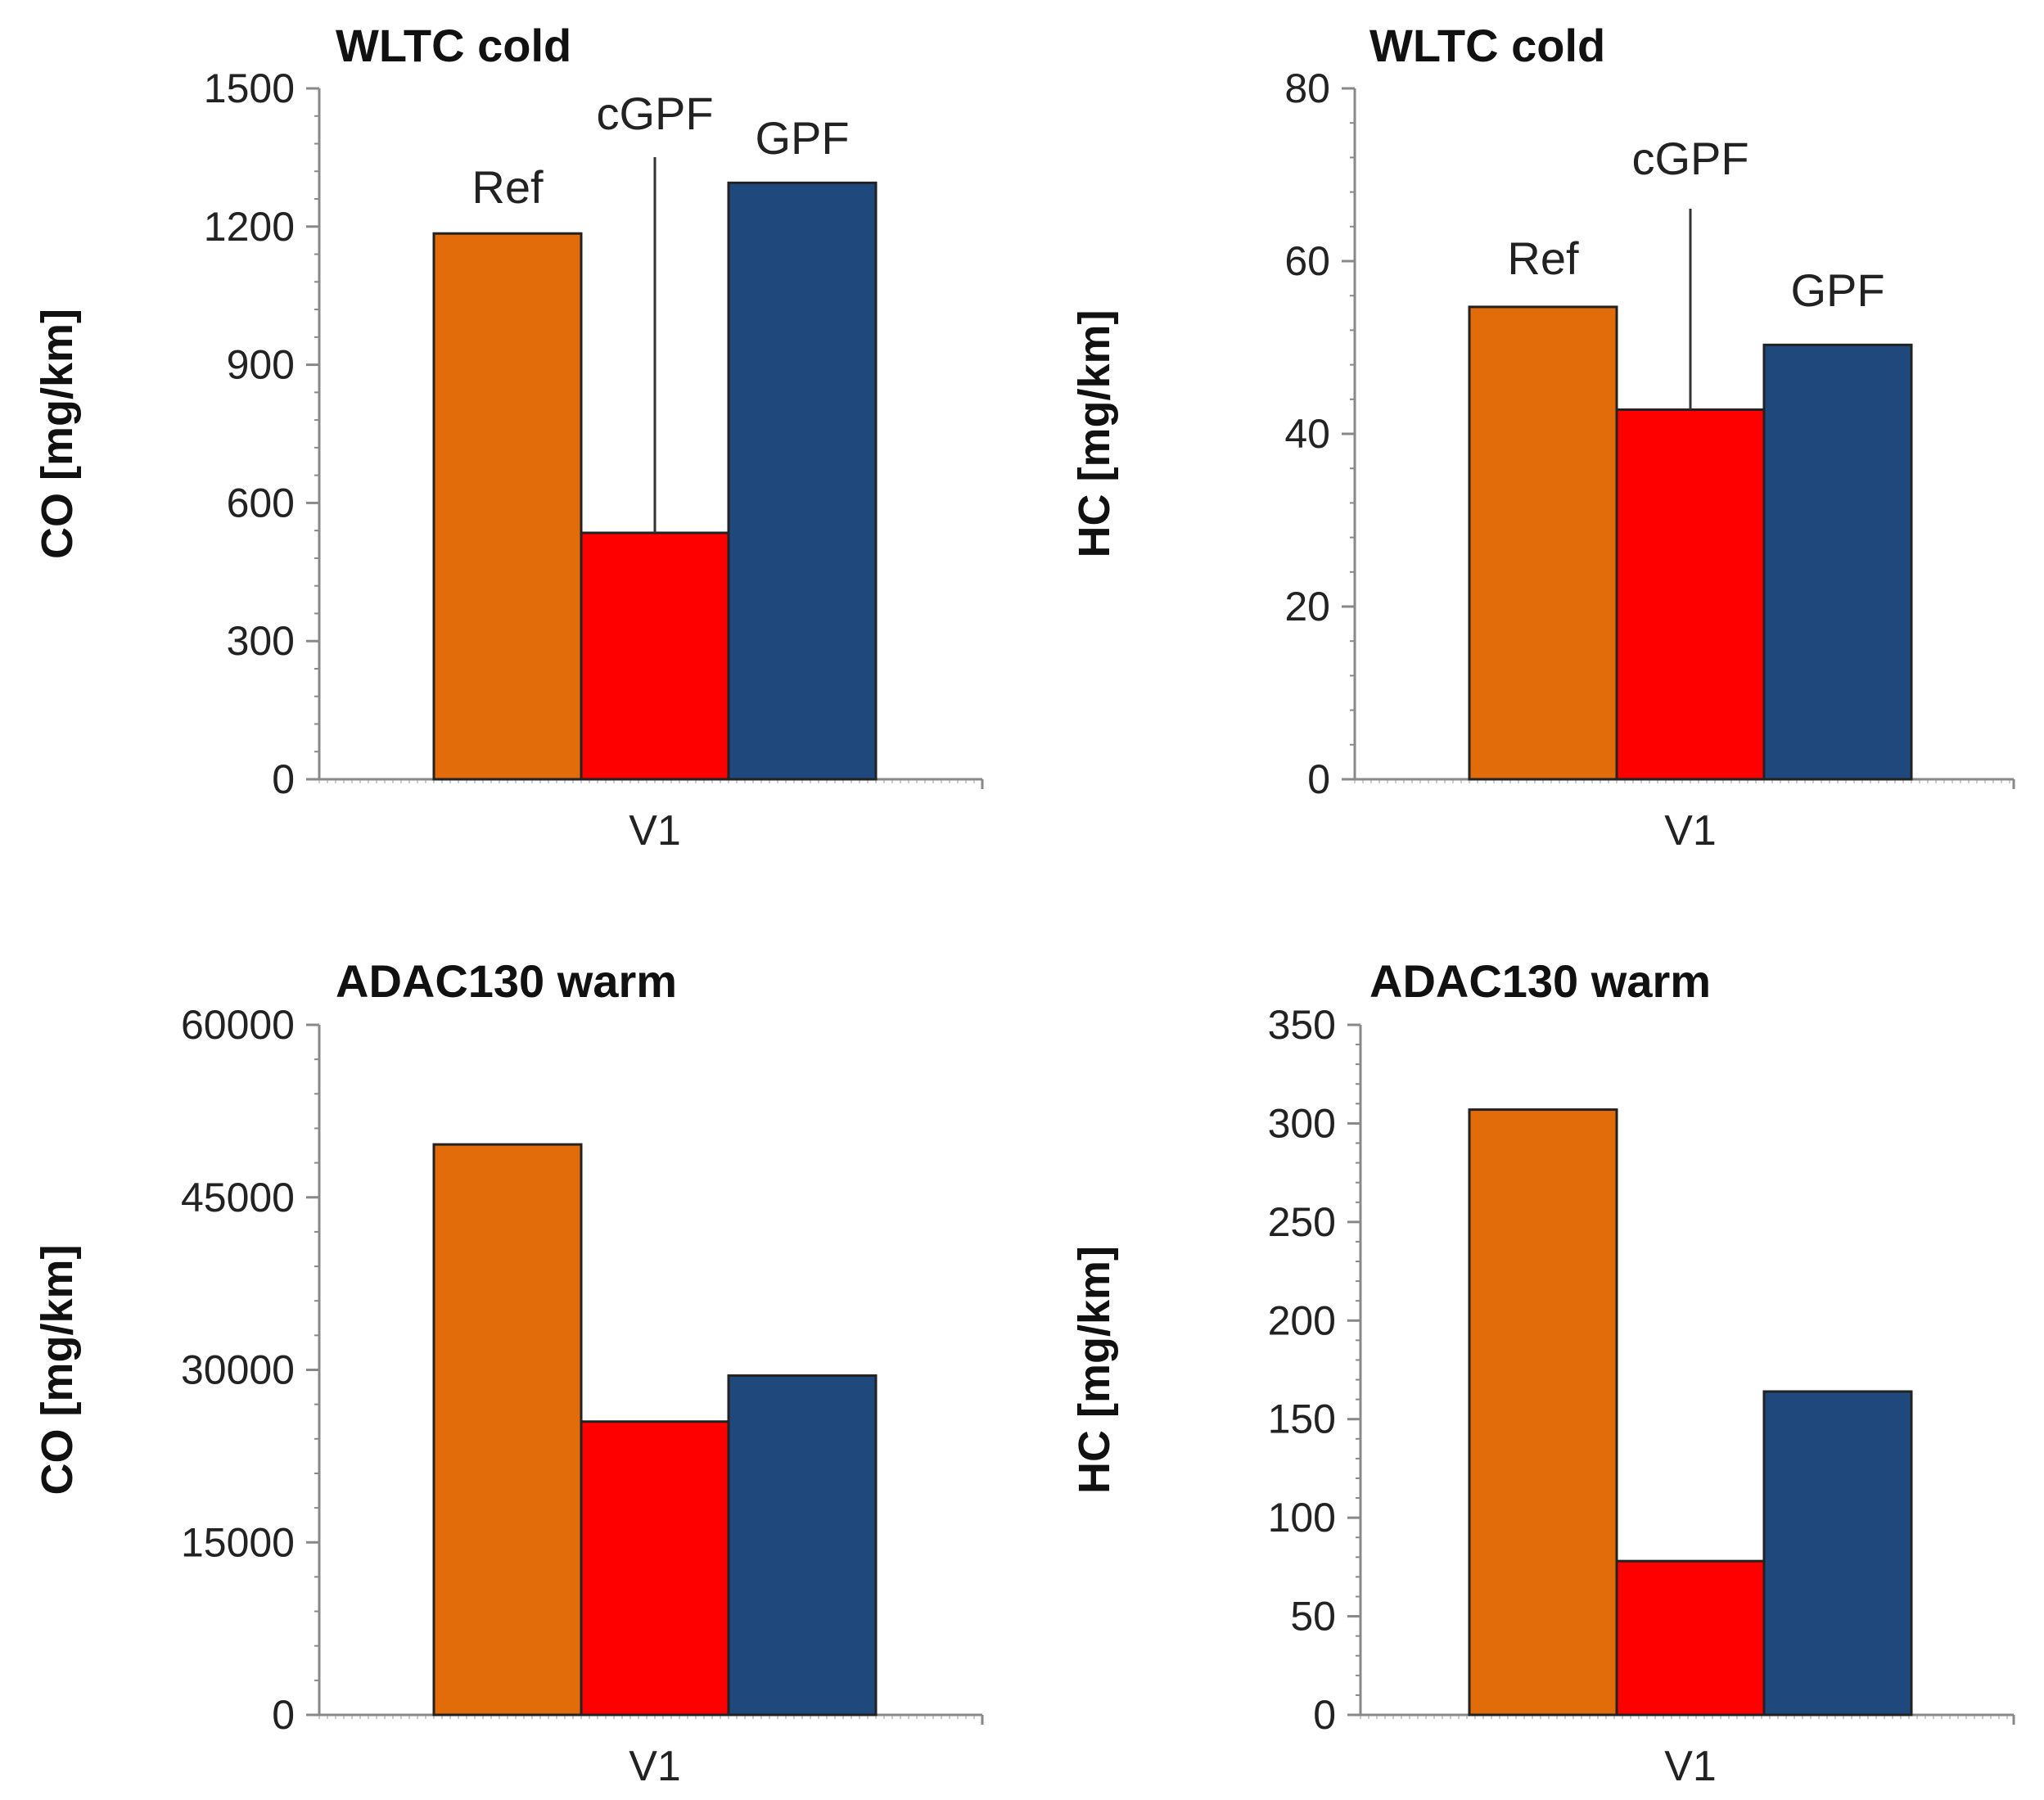 The image size is (2044, 1800). What do you see at coordinates (1307, 88) in the screenshot?
I see `y-tick-label: 80` at bounding box center [1307, 88].